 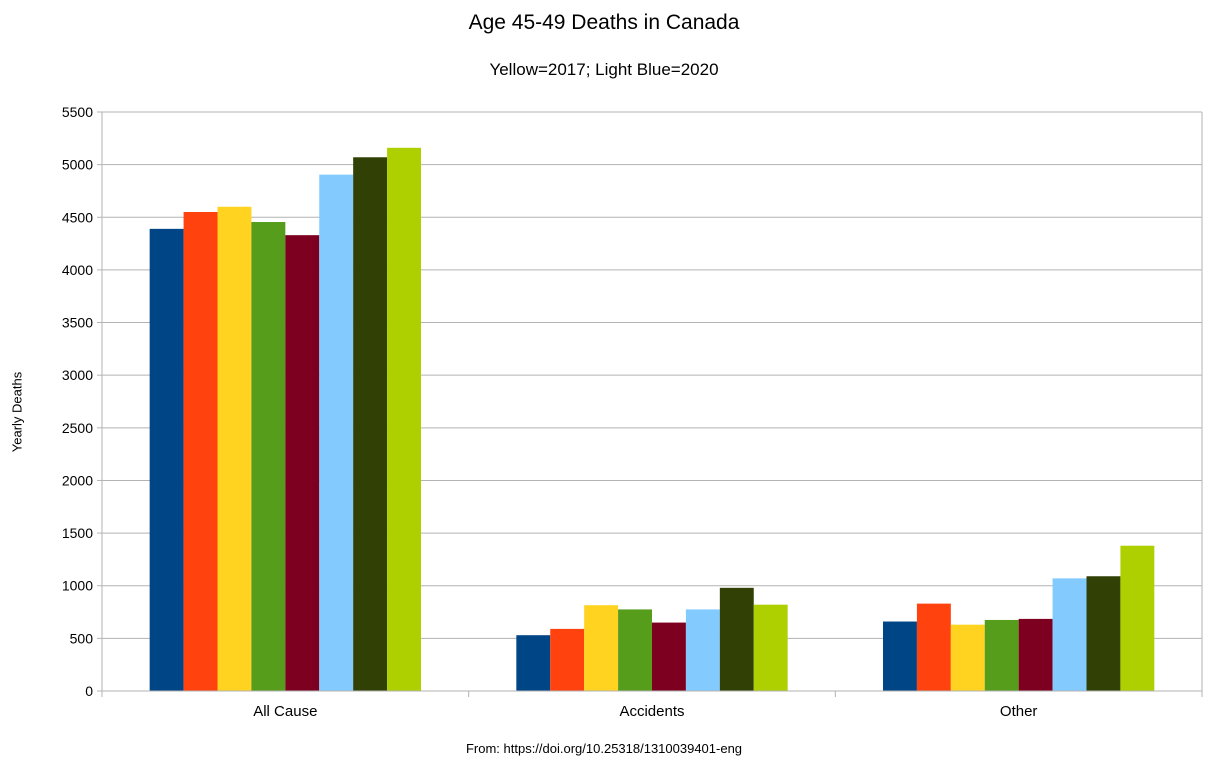 What do you see at coordinates (604, 69) in the screenshot?
I see `chart-subtitle: Yellow=2017; Light Blue=2020` at bounding box center [604, 69].